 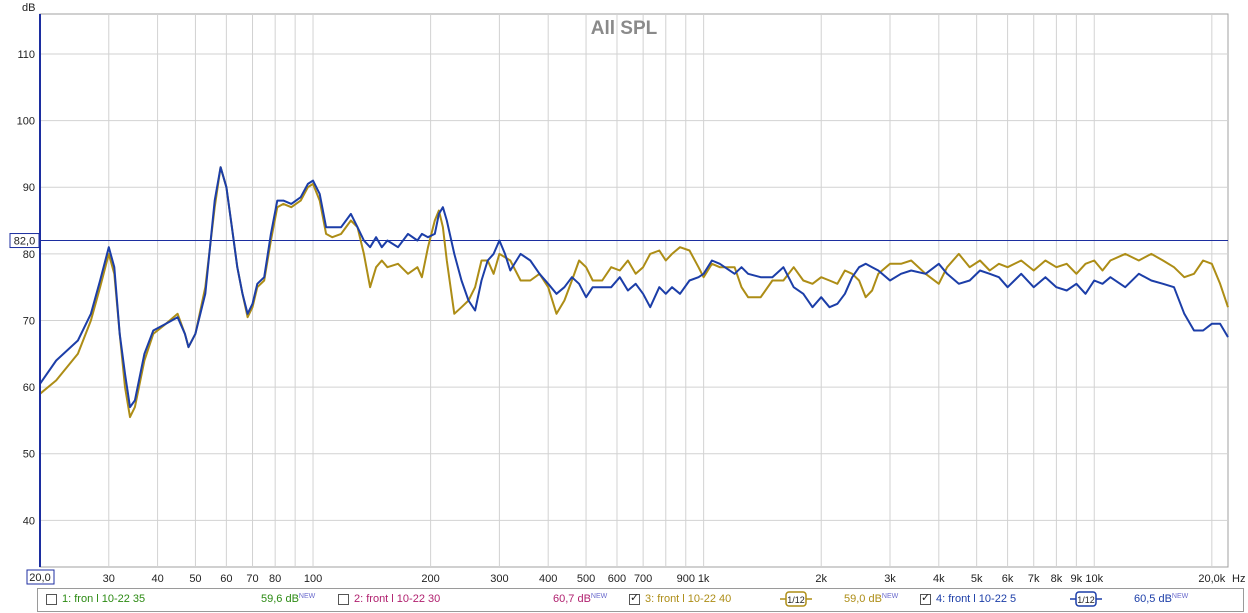 I want to click on y-tick-label: 90, so click(x=29, y=188).